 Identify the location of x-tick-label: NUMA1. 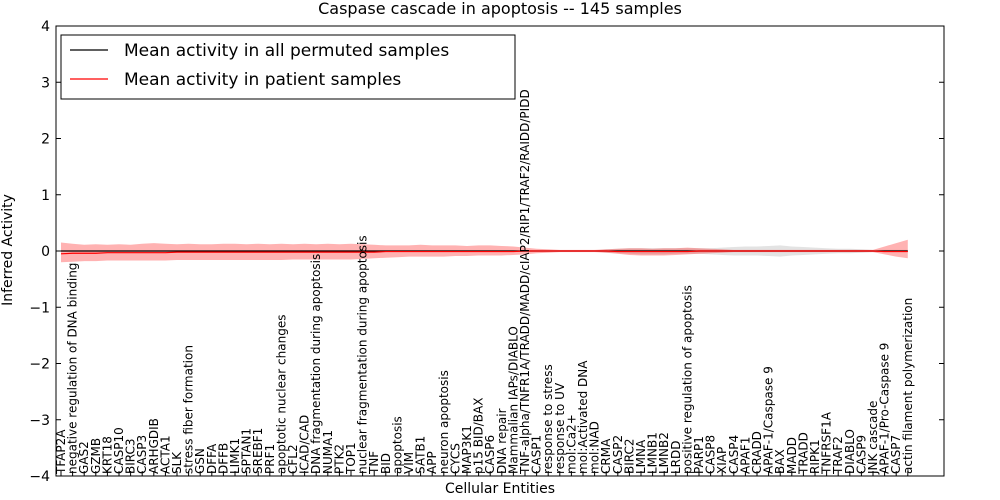
(328, 452).